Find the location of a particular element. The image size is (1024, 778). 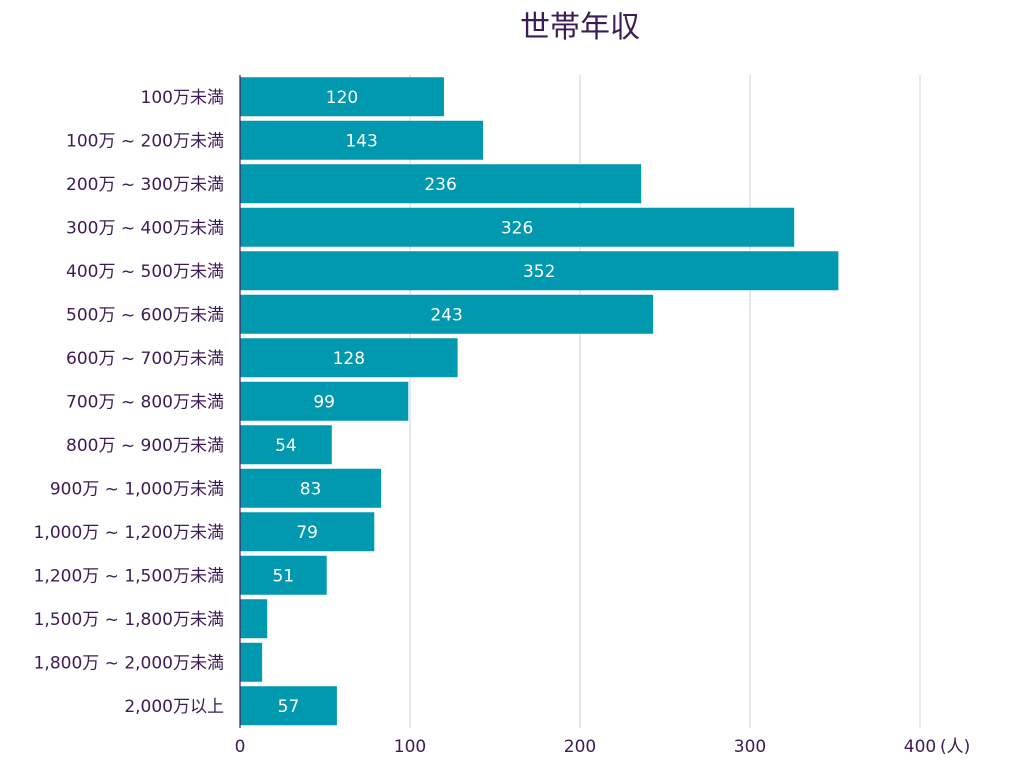

x-axis-unit-label: (人) is located at coordinates (955, 747).